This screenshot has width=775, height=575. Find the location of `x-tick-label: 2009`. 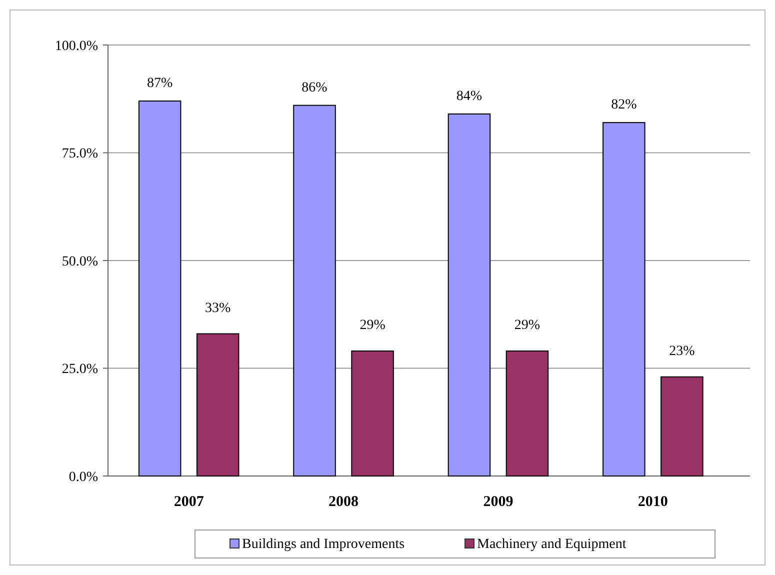

x-tick-label: 2009 is located at coordinates (498, 502).